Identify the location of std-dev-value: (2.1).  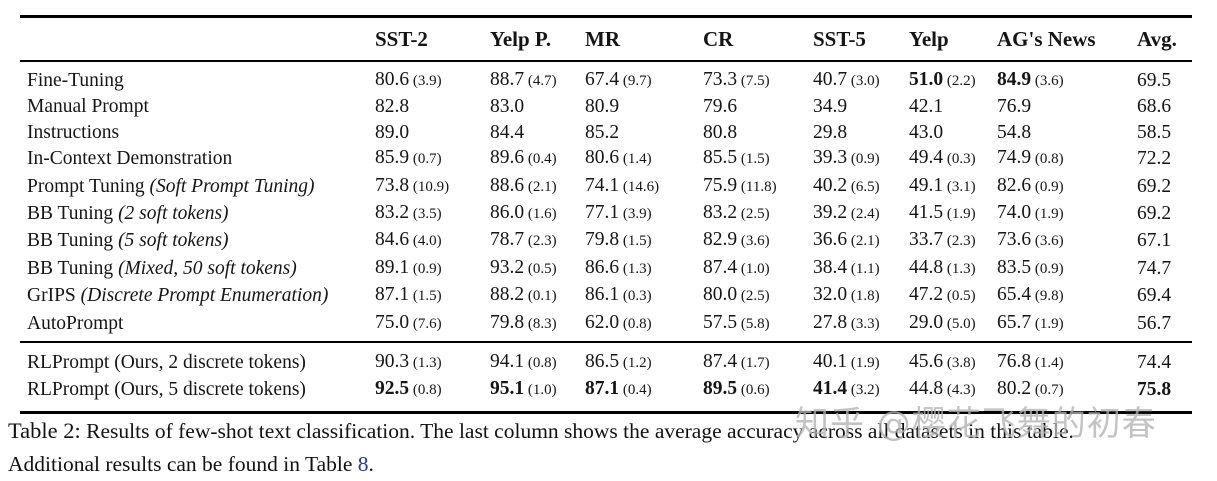
(540, 186).